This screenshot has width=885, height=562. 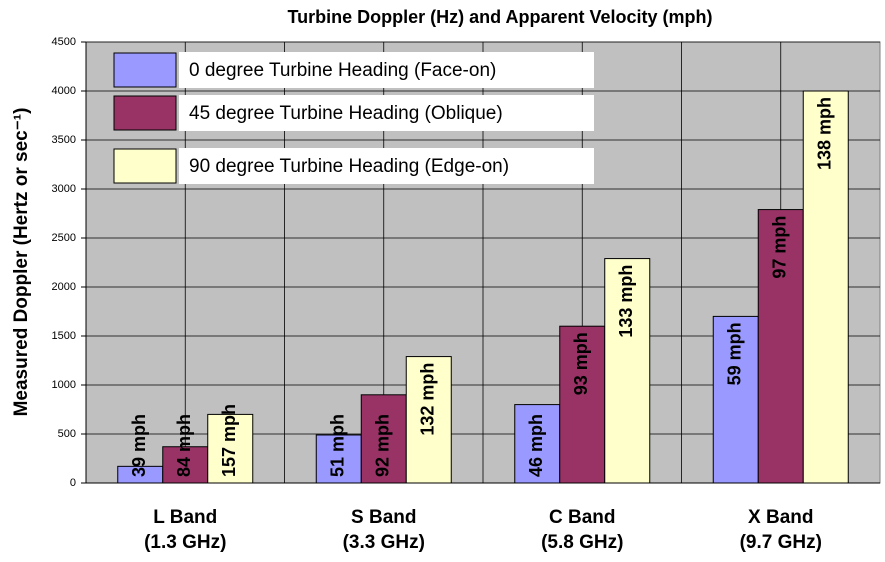 What do you see at coordinates (184, 445) in the screenshot?
I see `velocity-label: 84 mph` at bounding box center [184, 445].